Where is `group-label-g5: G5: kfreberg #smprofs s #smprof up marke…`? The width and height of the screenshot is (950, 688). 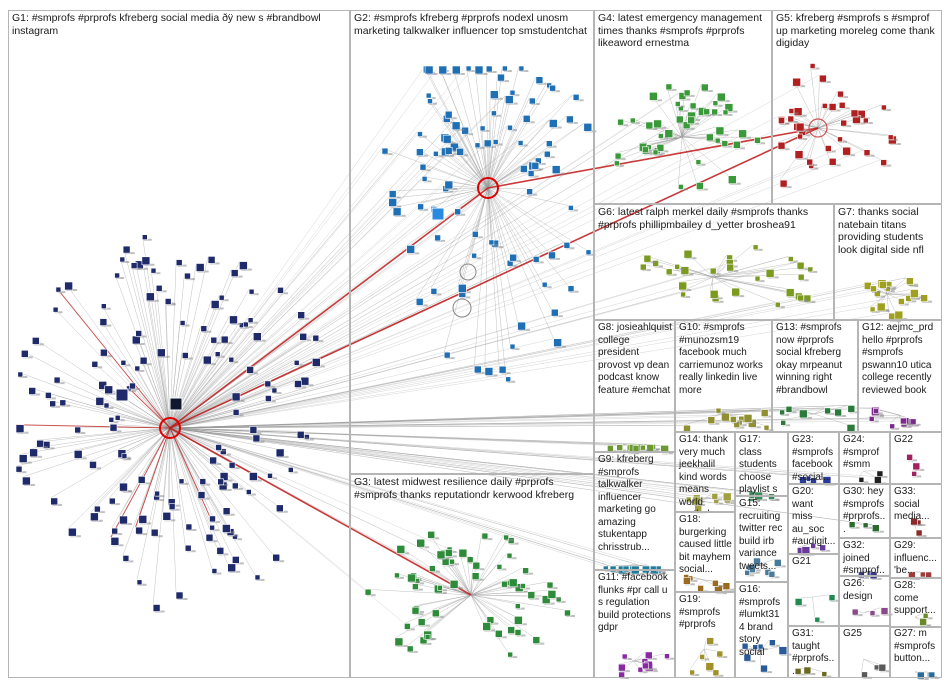 group-label-g5: G5: kfreberg #smprofs s #smprof up marke… is located at coordinates (855, 30).